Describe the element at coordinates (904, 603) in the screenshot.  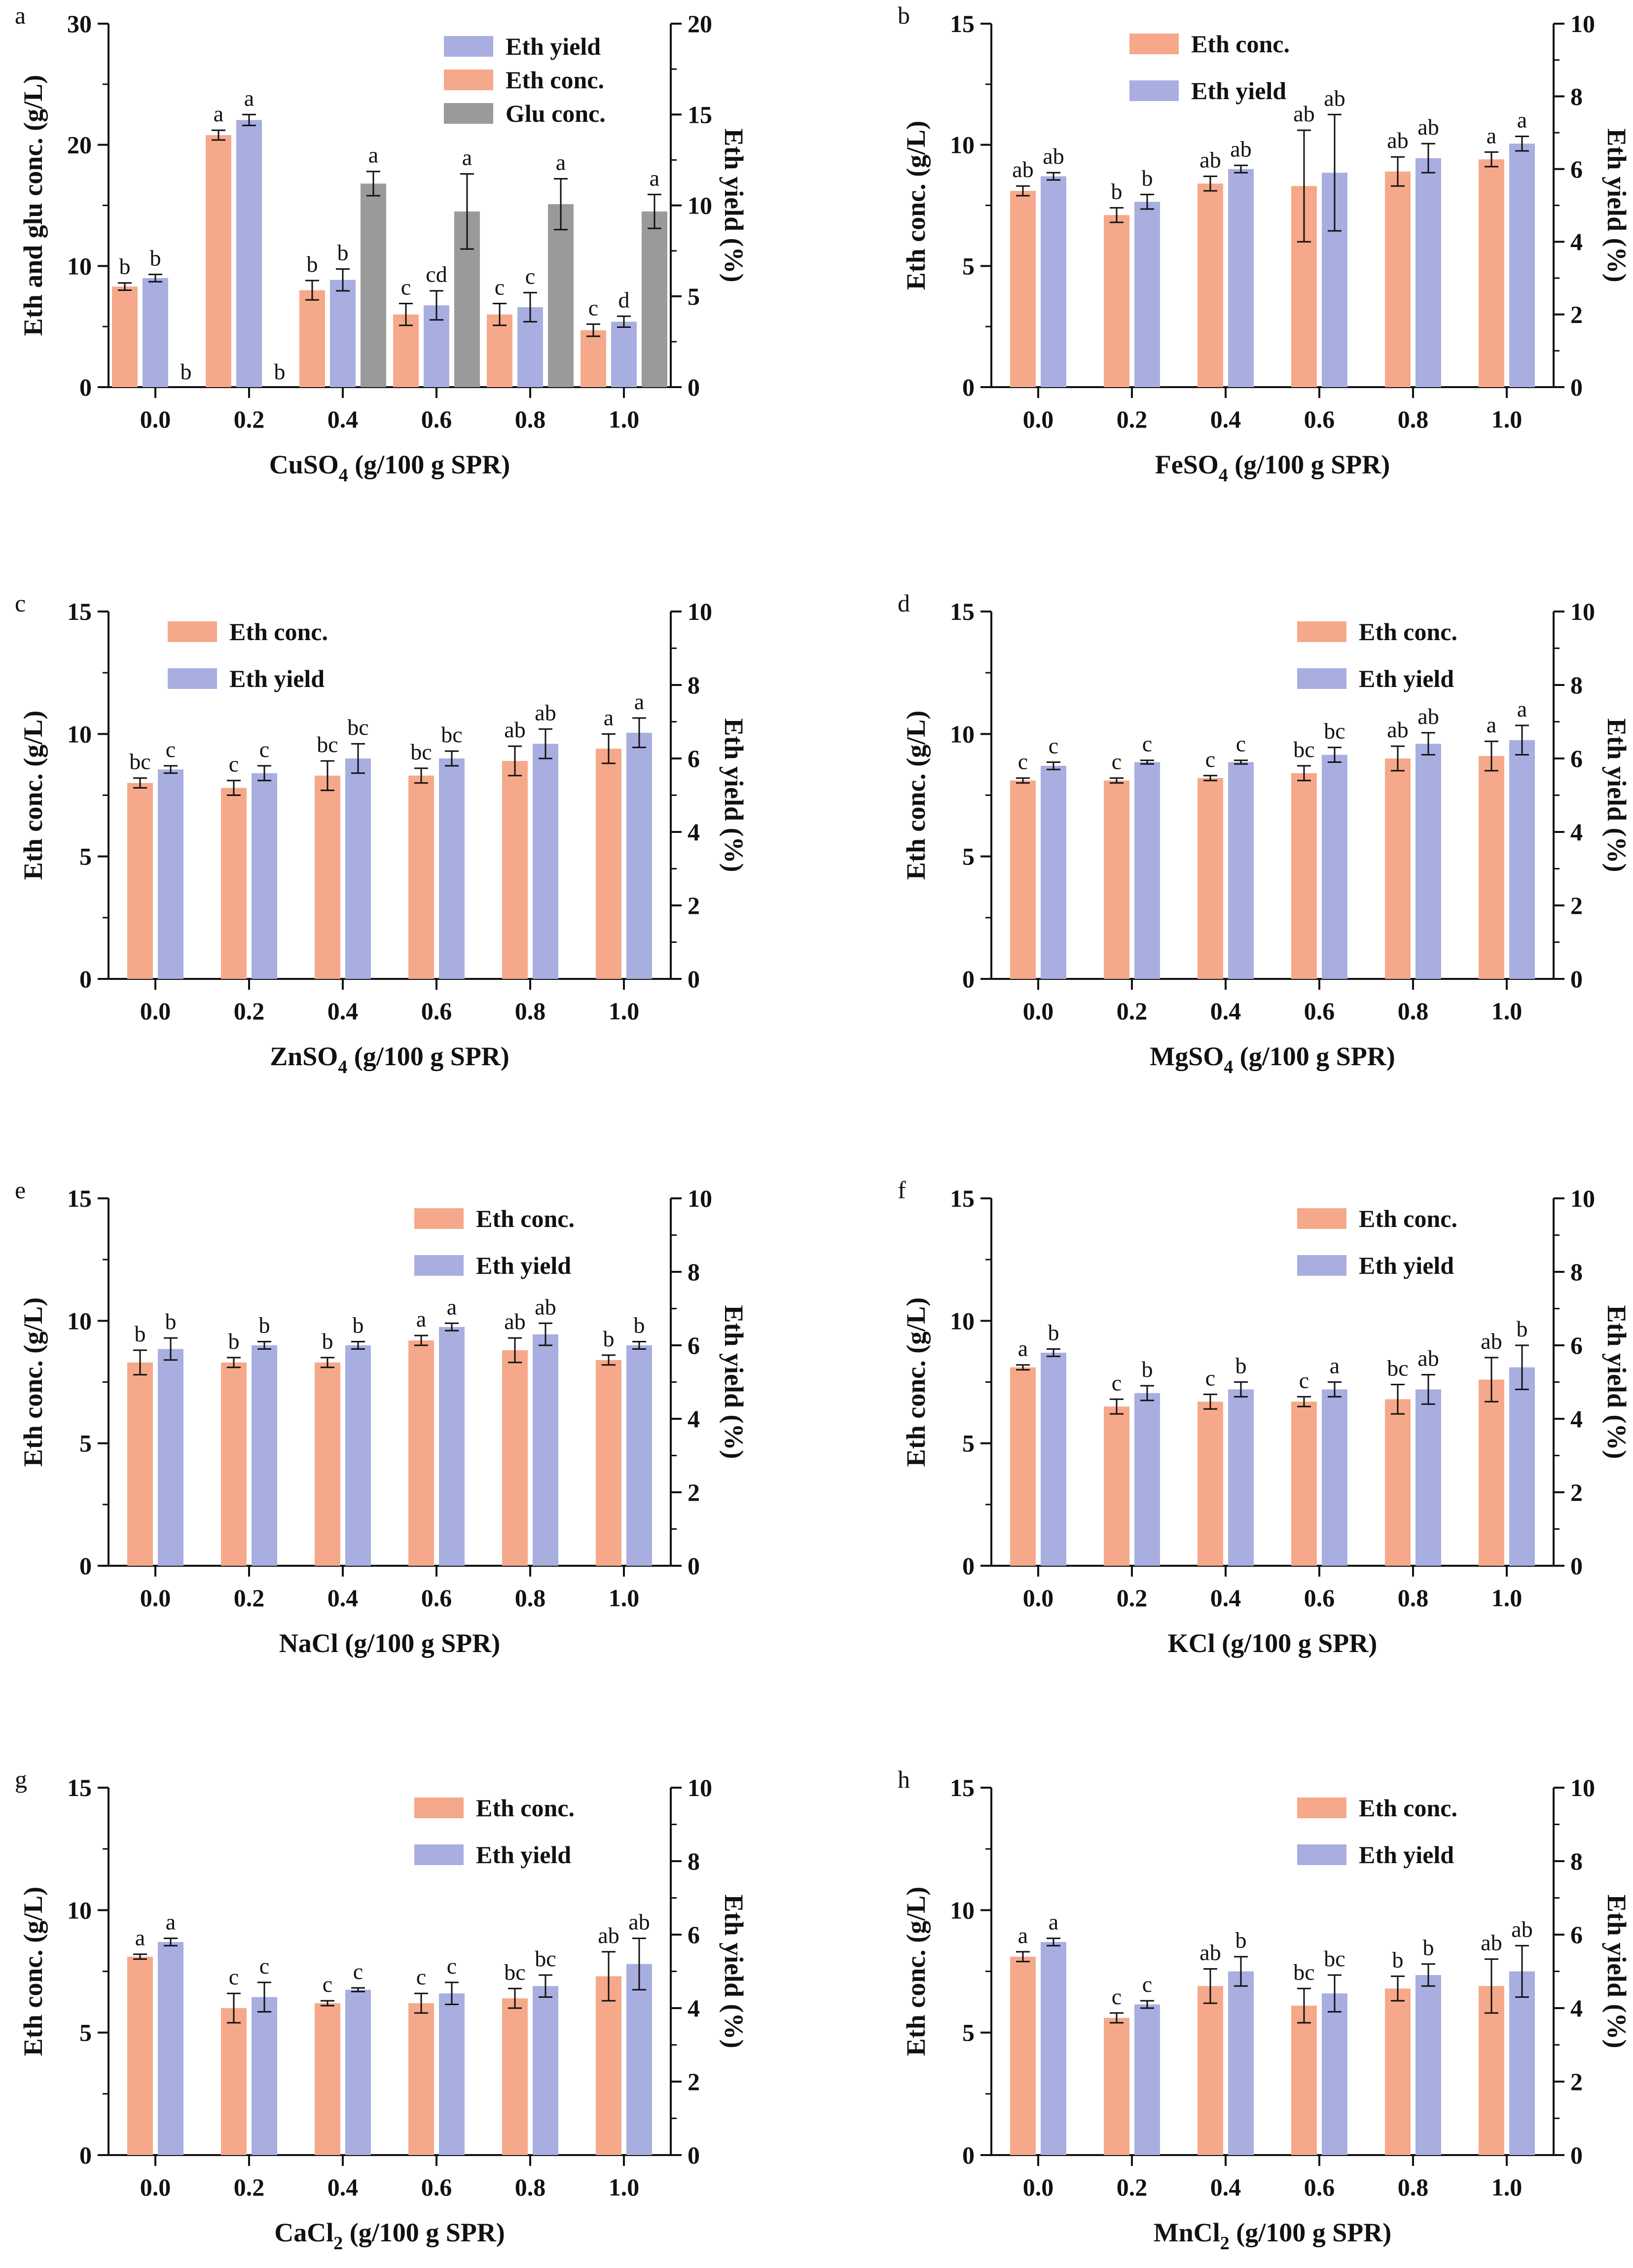
I see `panel-letter: d` at that location.